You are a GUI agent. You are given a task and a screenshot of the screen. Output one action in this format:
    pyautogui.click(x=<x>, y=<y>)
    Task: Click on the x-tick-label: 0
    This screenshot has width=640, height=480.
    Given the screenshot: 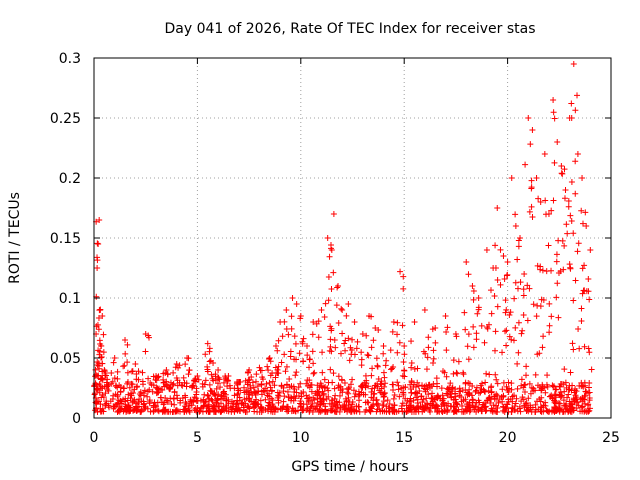 What is the action you would take?
    pyautogui.click(x=94, y=438)
    